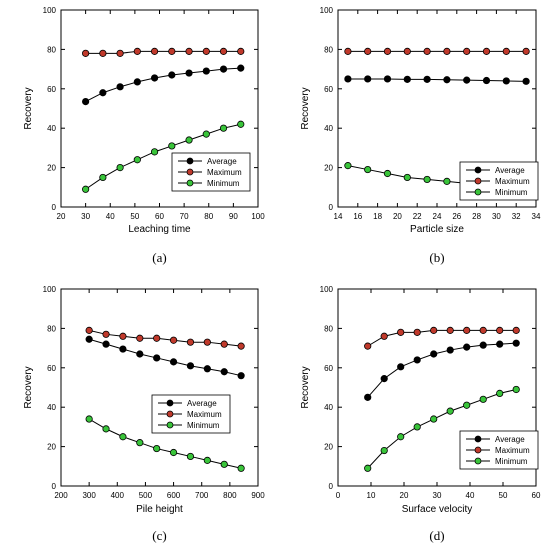 This screenshot has height=547, width=550. What do you see at coordinates (28, 108) in the screenshot?
I see `y-axis-label: Recovery` at bounding box center [28, 108].